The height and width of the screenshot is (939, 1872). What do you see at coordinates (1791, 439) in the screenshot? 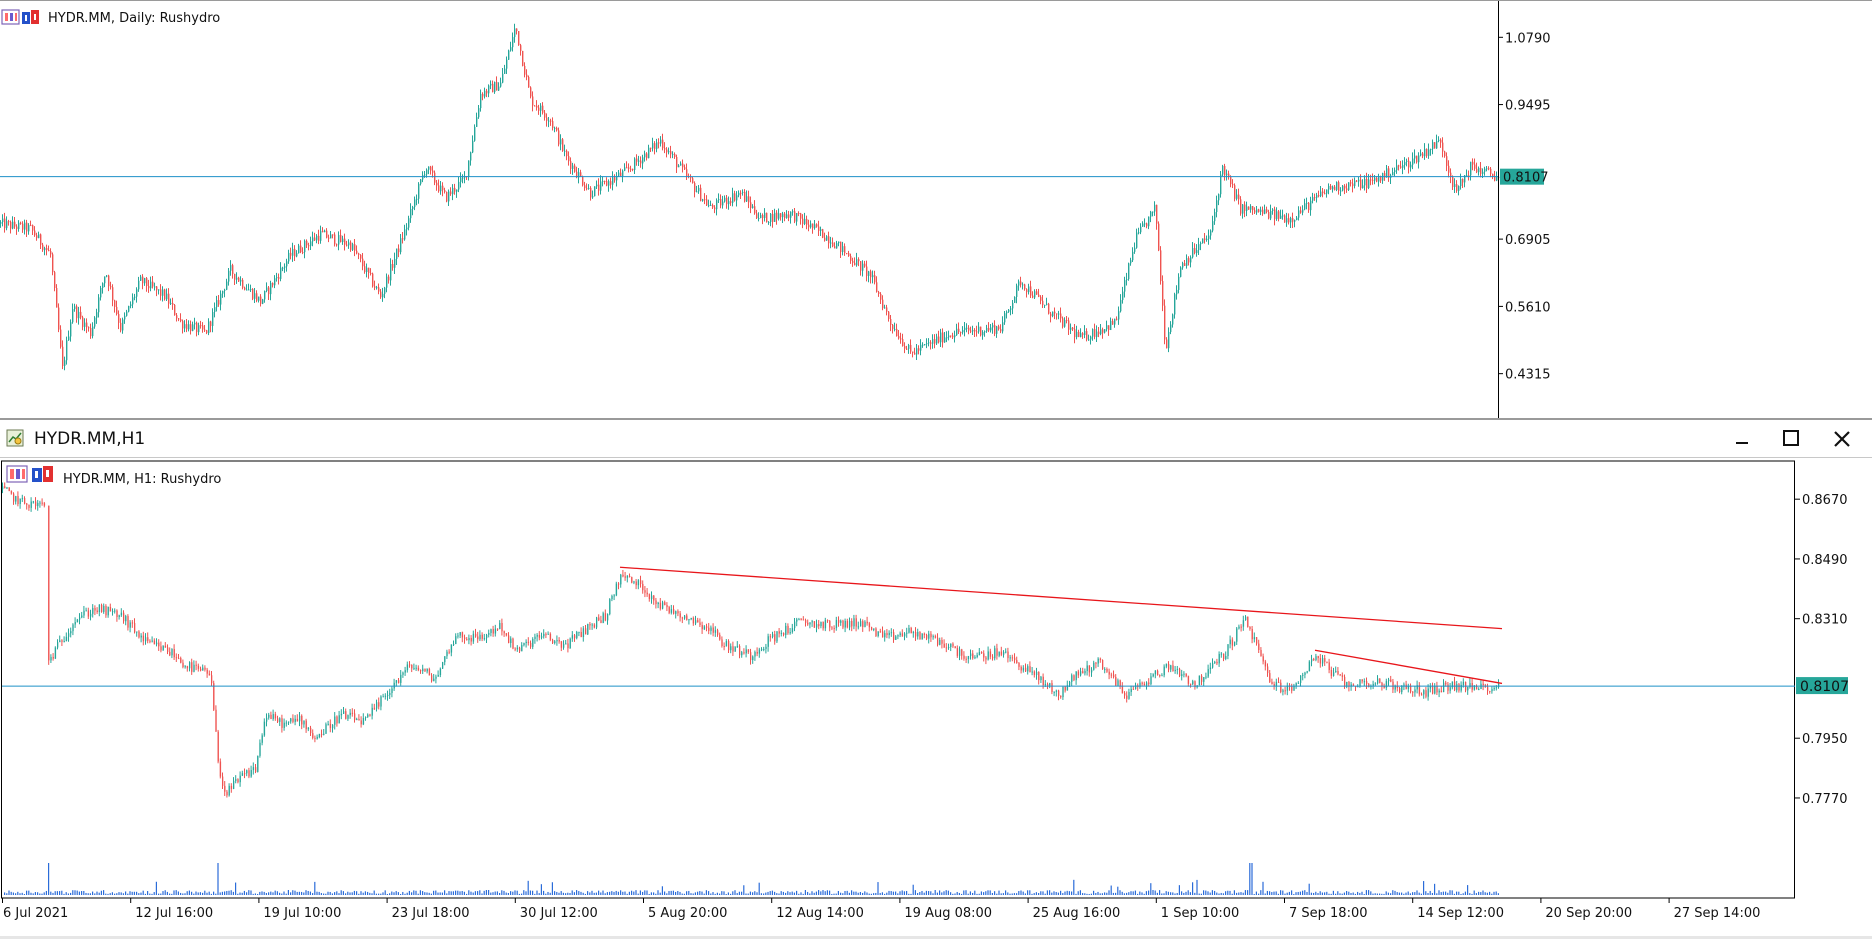
I see `maximize-button` at bounding box center [1791, 439].